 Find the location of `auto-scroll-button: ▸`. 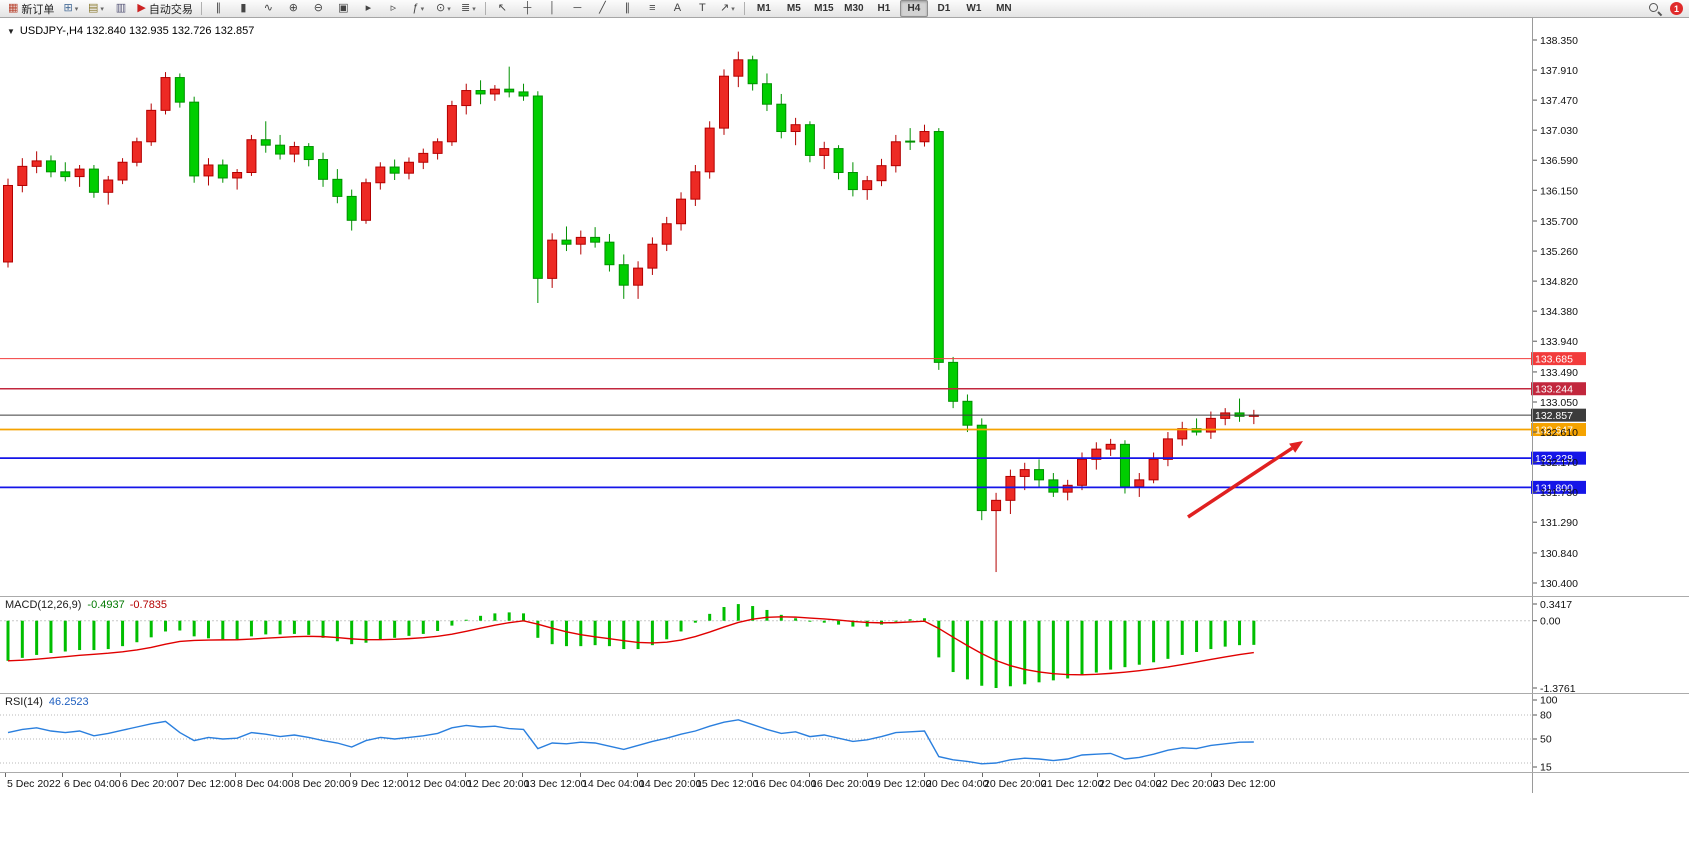

auto-scroll-button: ▸ is located at coordinates (368, 8).